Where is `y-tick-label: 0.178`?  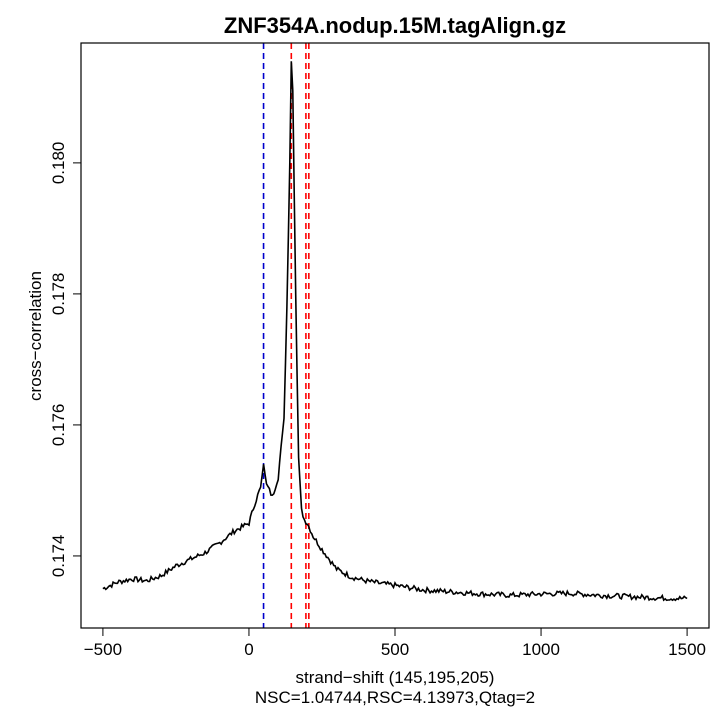
y-tick-label: 0.178 is located at coordinates (58, 294).